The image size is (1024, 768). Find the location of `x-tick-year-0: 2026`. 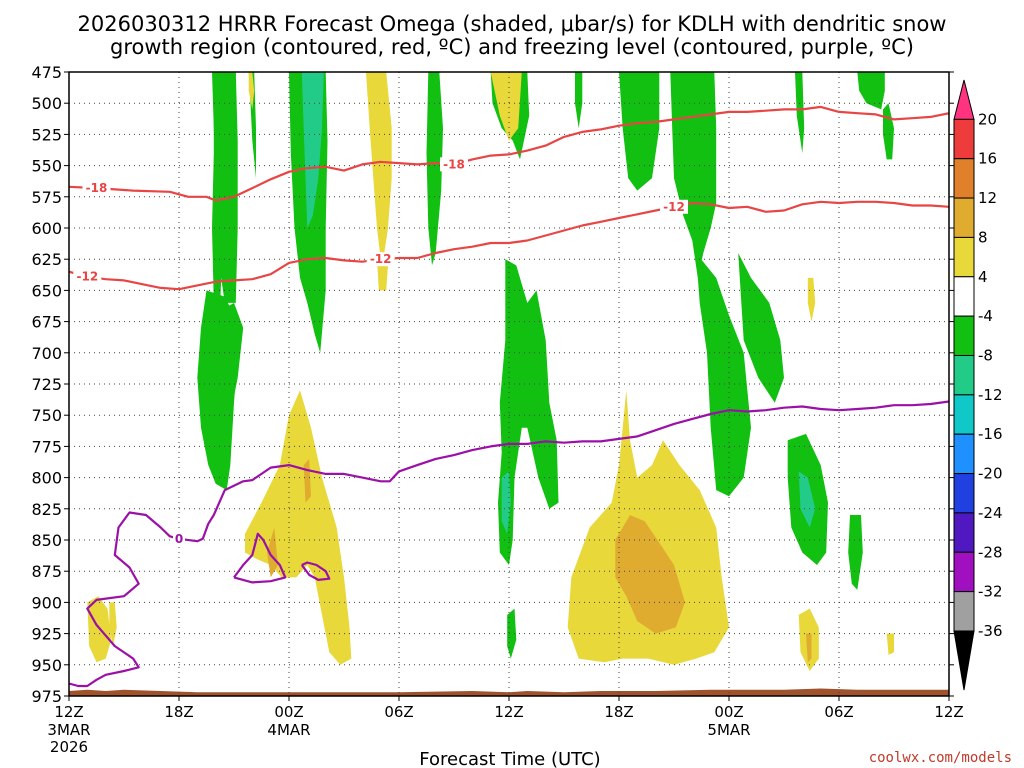

x-tick-year-0: 2026 is located at coordinates (69, 747).